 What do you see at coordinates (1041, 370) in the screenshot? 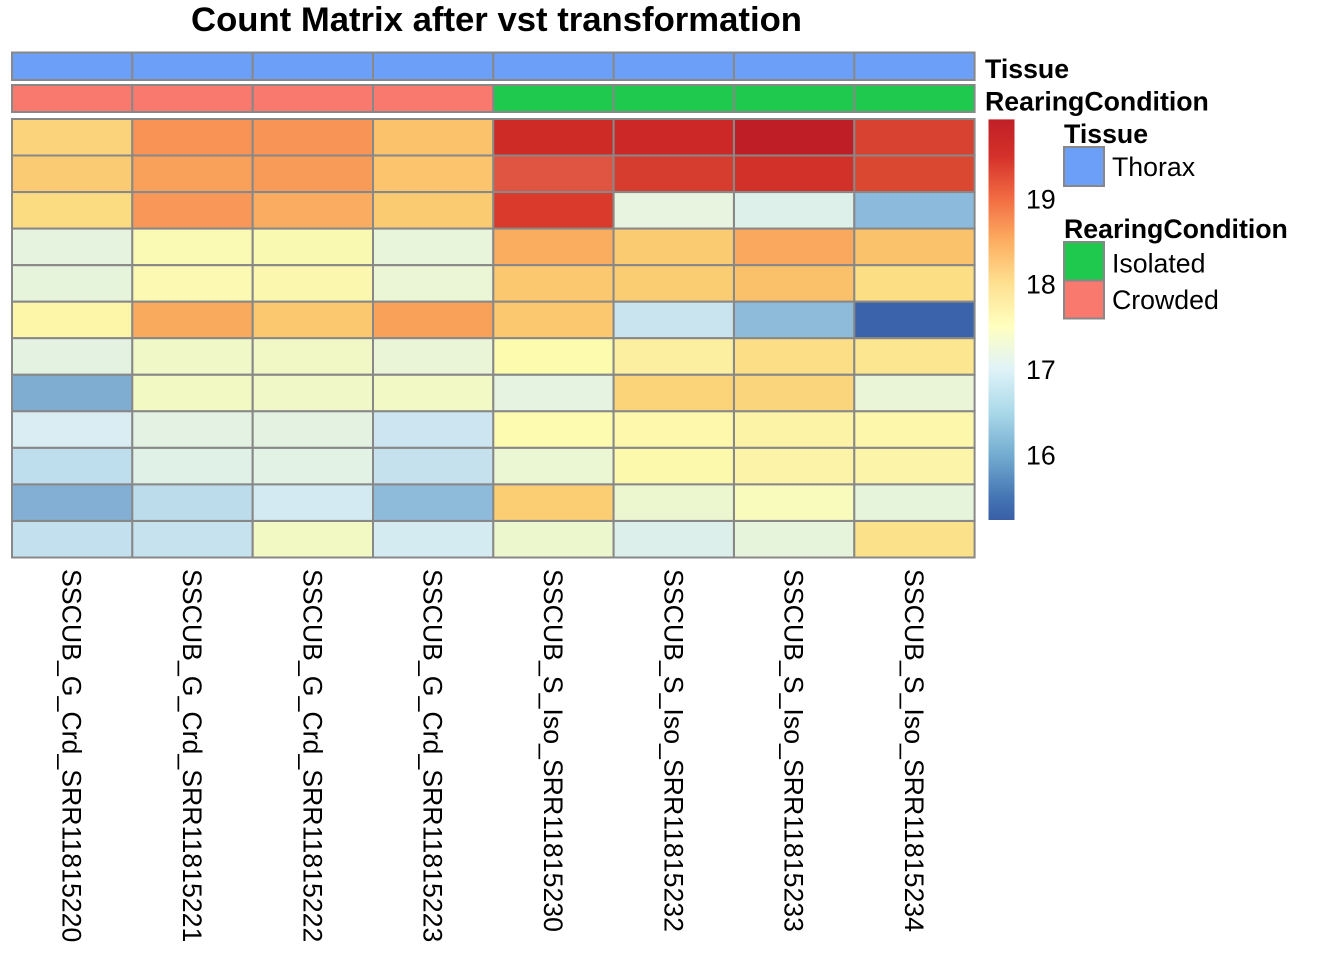
I see `svg-text: 17` at bounding box center [1041, 370].